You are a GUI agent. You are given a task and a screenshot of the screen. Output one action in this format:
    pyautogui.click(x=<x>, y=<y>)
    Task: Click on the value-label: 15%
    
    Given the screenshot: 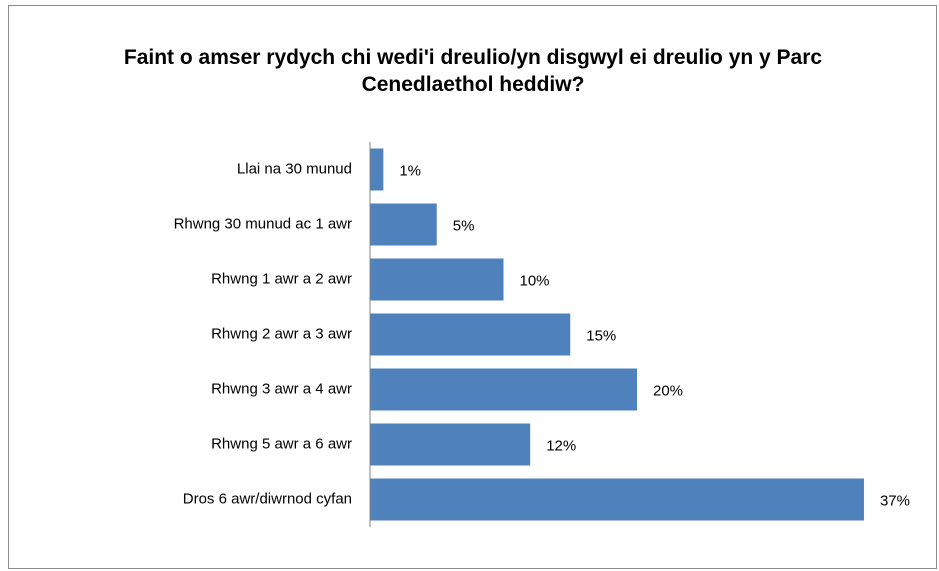 What is the action you would take?
    pyautogui.click(x=601, y=335)
    